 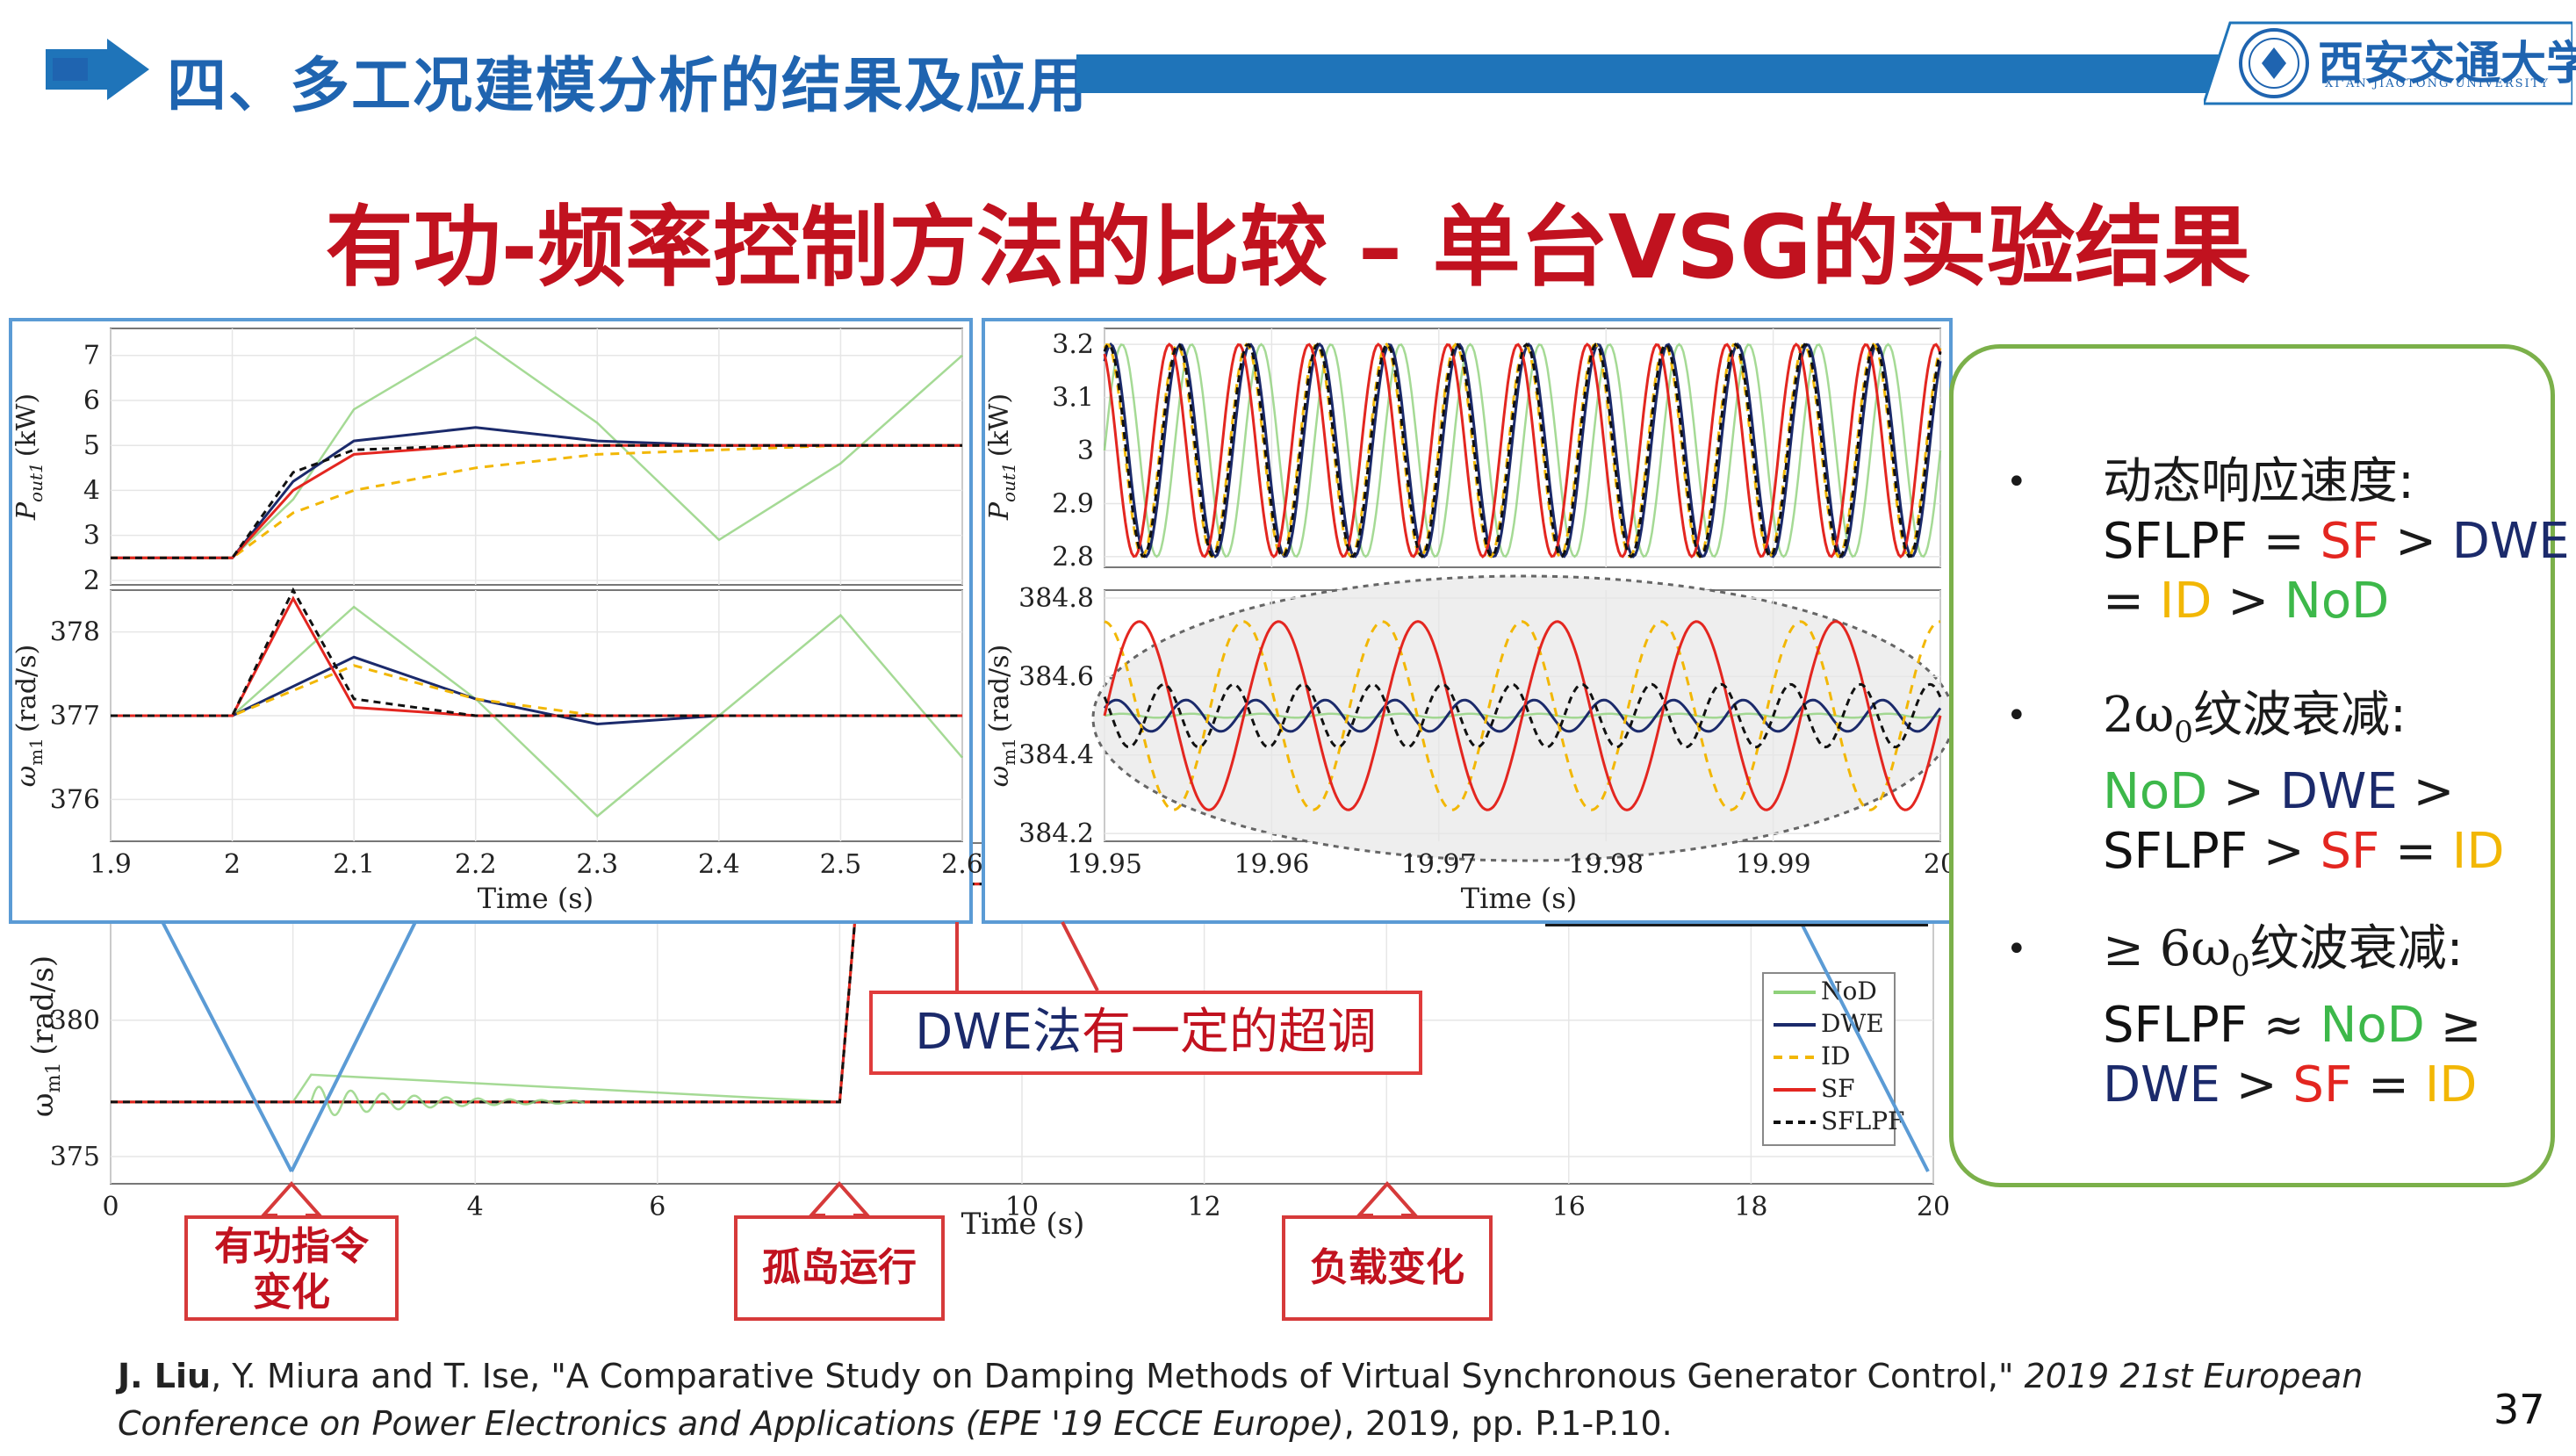 What do you see at coordinates (1569, 1207) in the screenshot?
I see `main-xtick: 16` at bounding box center [1569, 1207].